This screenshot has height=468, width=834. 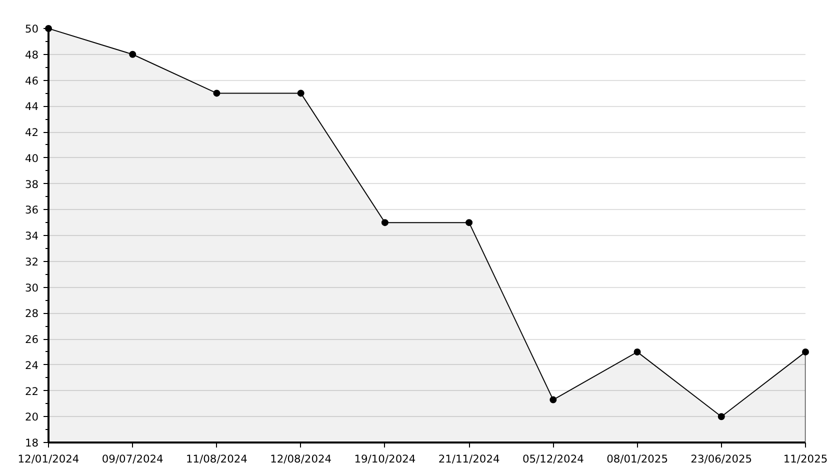 What do you see at coordinates (469, 459) in the screenshot?
I see `x-tick-label: 21/11/2024` at bounding box center [469, 459].